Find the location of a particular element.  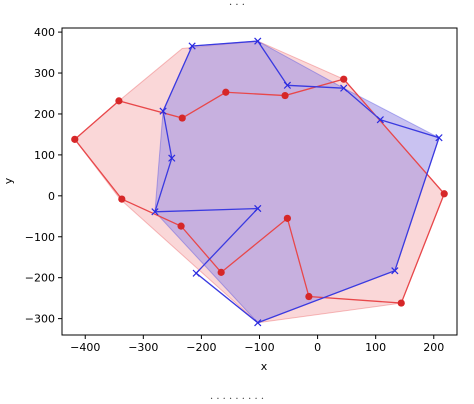

x-tick-label: −300 is located at coordinates (143, 347).